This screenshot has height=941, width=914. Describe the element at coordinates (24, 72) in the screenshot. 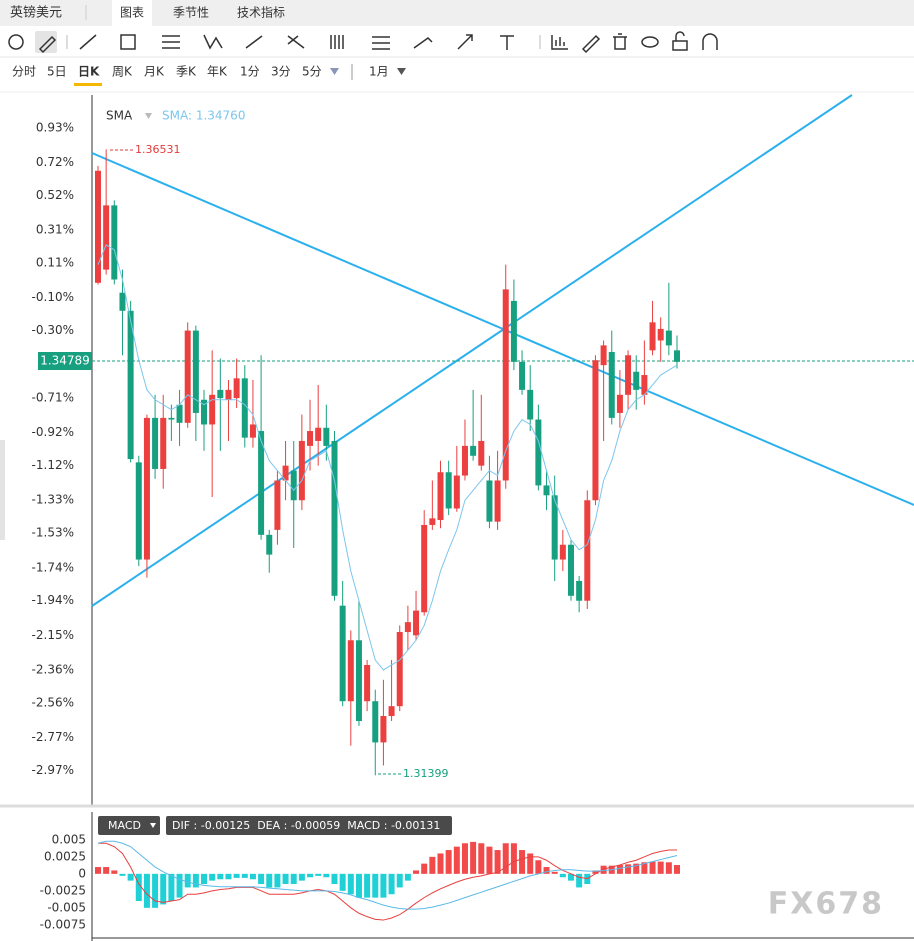

I see `period: 分时` at that location.